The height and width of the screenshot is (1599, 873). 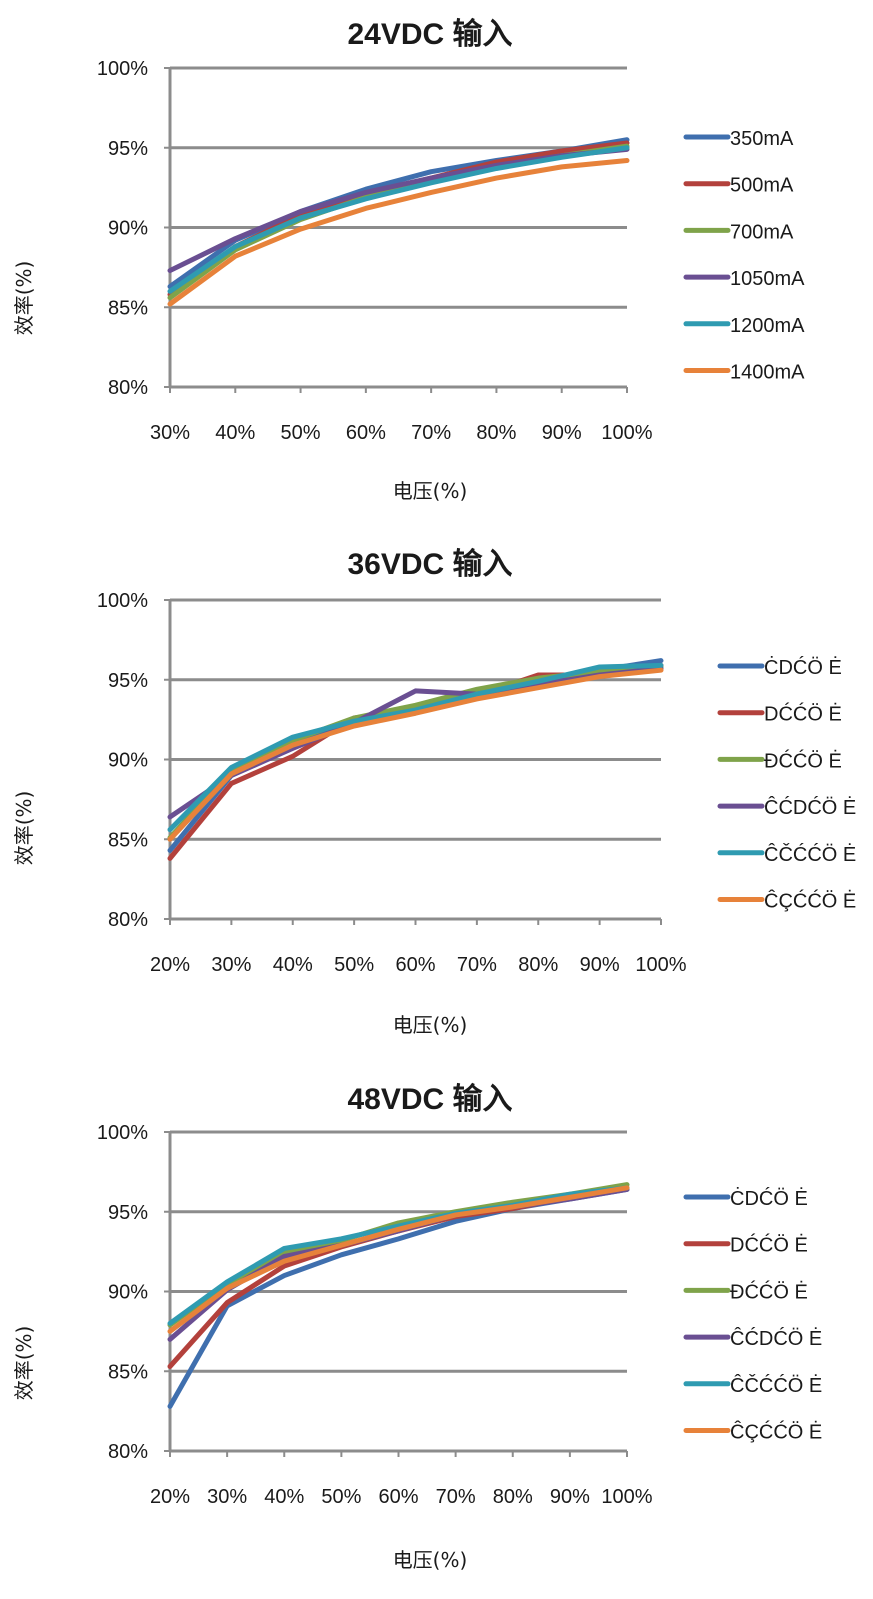 What do you see at coordinates (762, 232) in the screenshot?
I see `legend-label: 700mA` at bounding box center [762, 232].